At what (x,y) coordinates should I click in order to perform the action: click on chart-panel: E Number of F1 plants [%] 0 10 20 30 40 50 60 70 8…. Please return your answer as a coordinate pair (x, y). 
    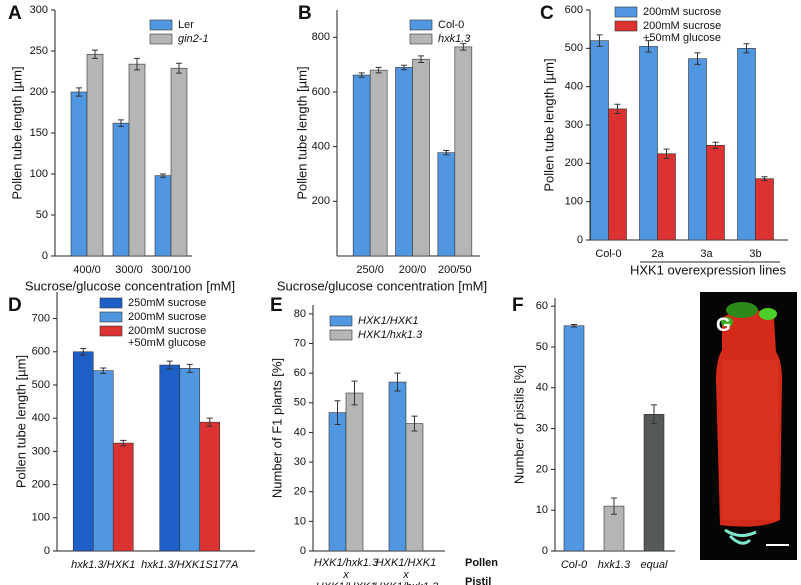
    Looking at the image, I should click on (383, 440).